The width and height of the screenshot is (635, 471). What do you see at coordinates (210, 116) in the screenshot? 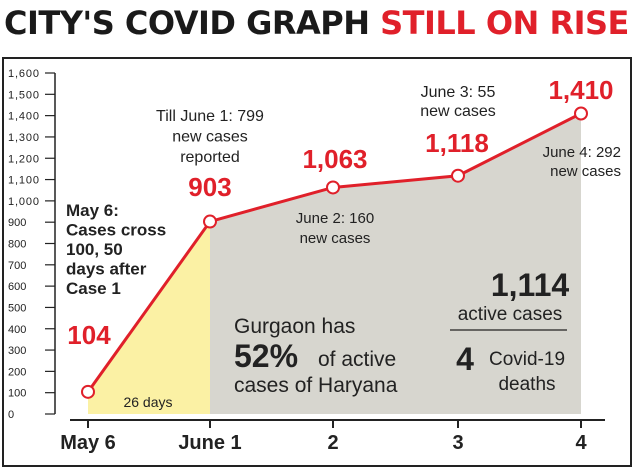
I see `annotation-june1: Till June 1: 799` at bounding box center [210, 116].